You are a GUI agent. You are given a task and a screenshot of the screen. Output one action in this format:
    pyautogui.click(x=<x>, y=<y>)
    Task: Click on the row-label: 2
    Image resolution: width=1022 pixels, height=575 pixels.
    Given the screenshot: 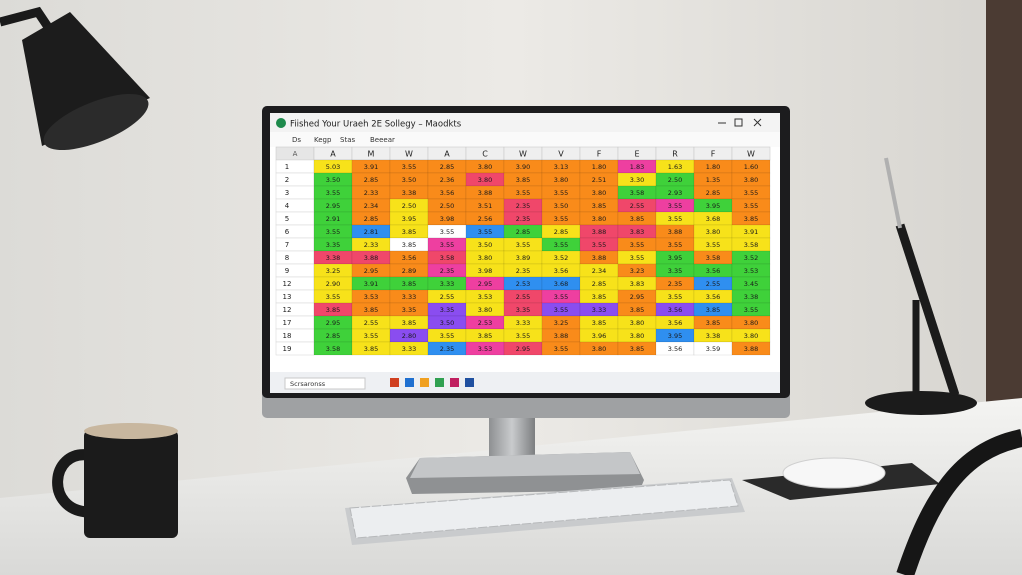 What is the action you would take?
    pyautogui.click(x=287, y=180)
    